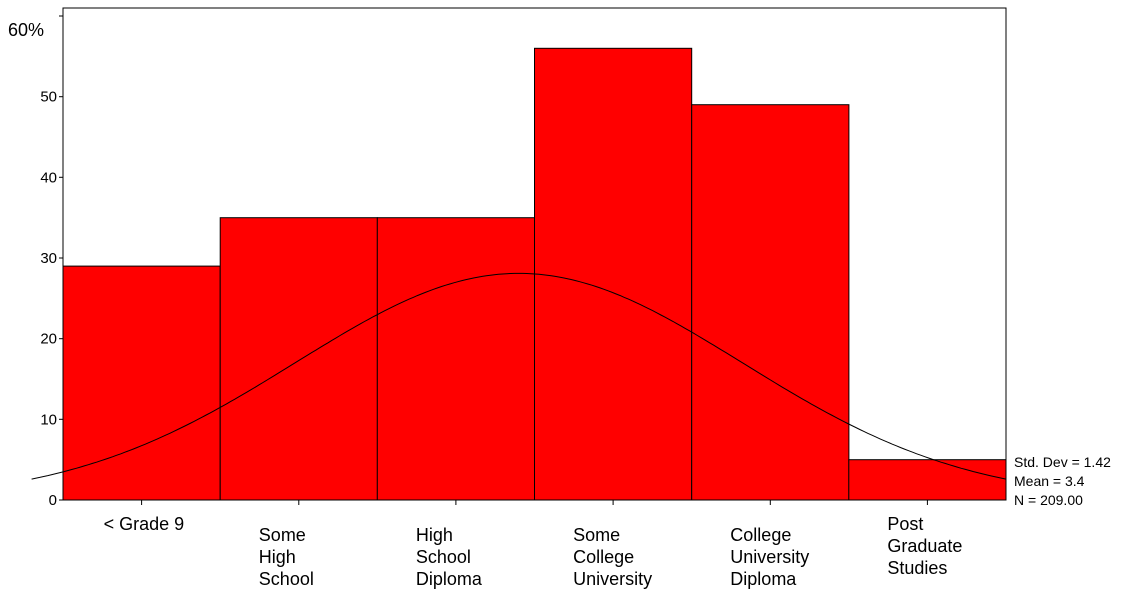 The height and width of the screenshot is (597, 1128). I want to click on std-dev-label: Std. Dev = 1.42, so click(1062, 462).